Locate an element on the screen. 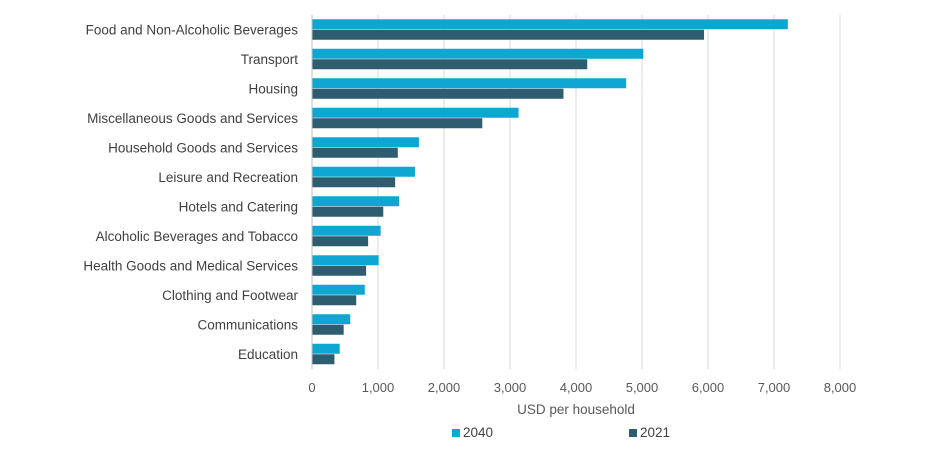  x-tick-label: 8,000 is located at coordinates (840, 387).